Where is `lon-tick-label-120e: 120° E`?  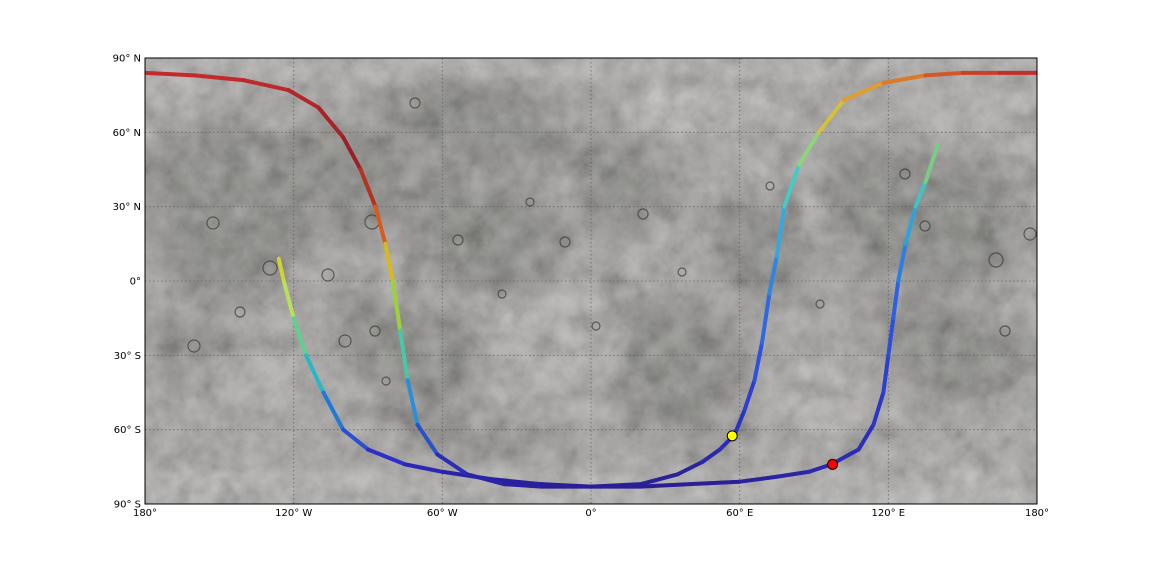 lon-tick-label-120e: 120° E is located at coordinates (889, 513).